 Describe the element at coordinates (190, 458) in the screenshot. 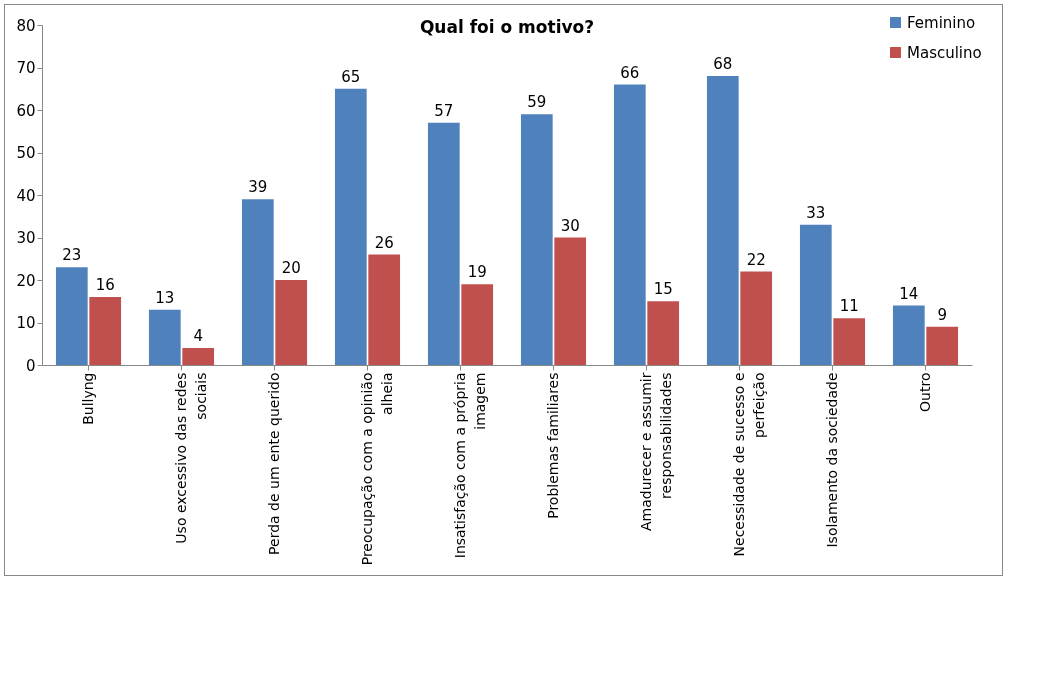

I see `x-tick-label: Uso excessivo das redes sociais` at that location.